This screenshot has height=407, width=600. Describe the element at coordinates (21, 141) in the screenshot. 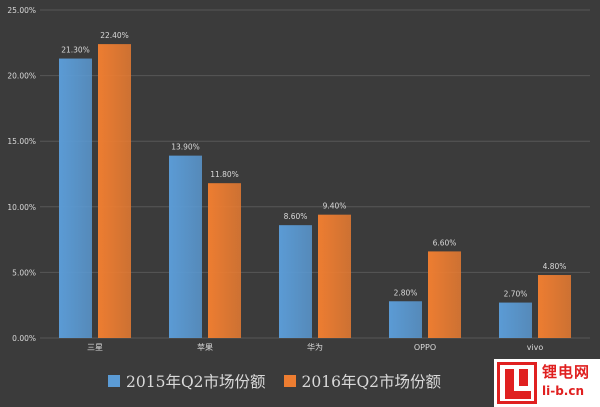

I see `y-tick-label-3: 15.00%` at that location.